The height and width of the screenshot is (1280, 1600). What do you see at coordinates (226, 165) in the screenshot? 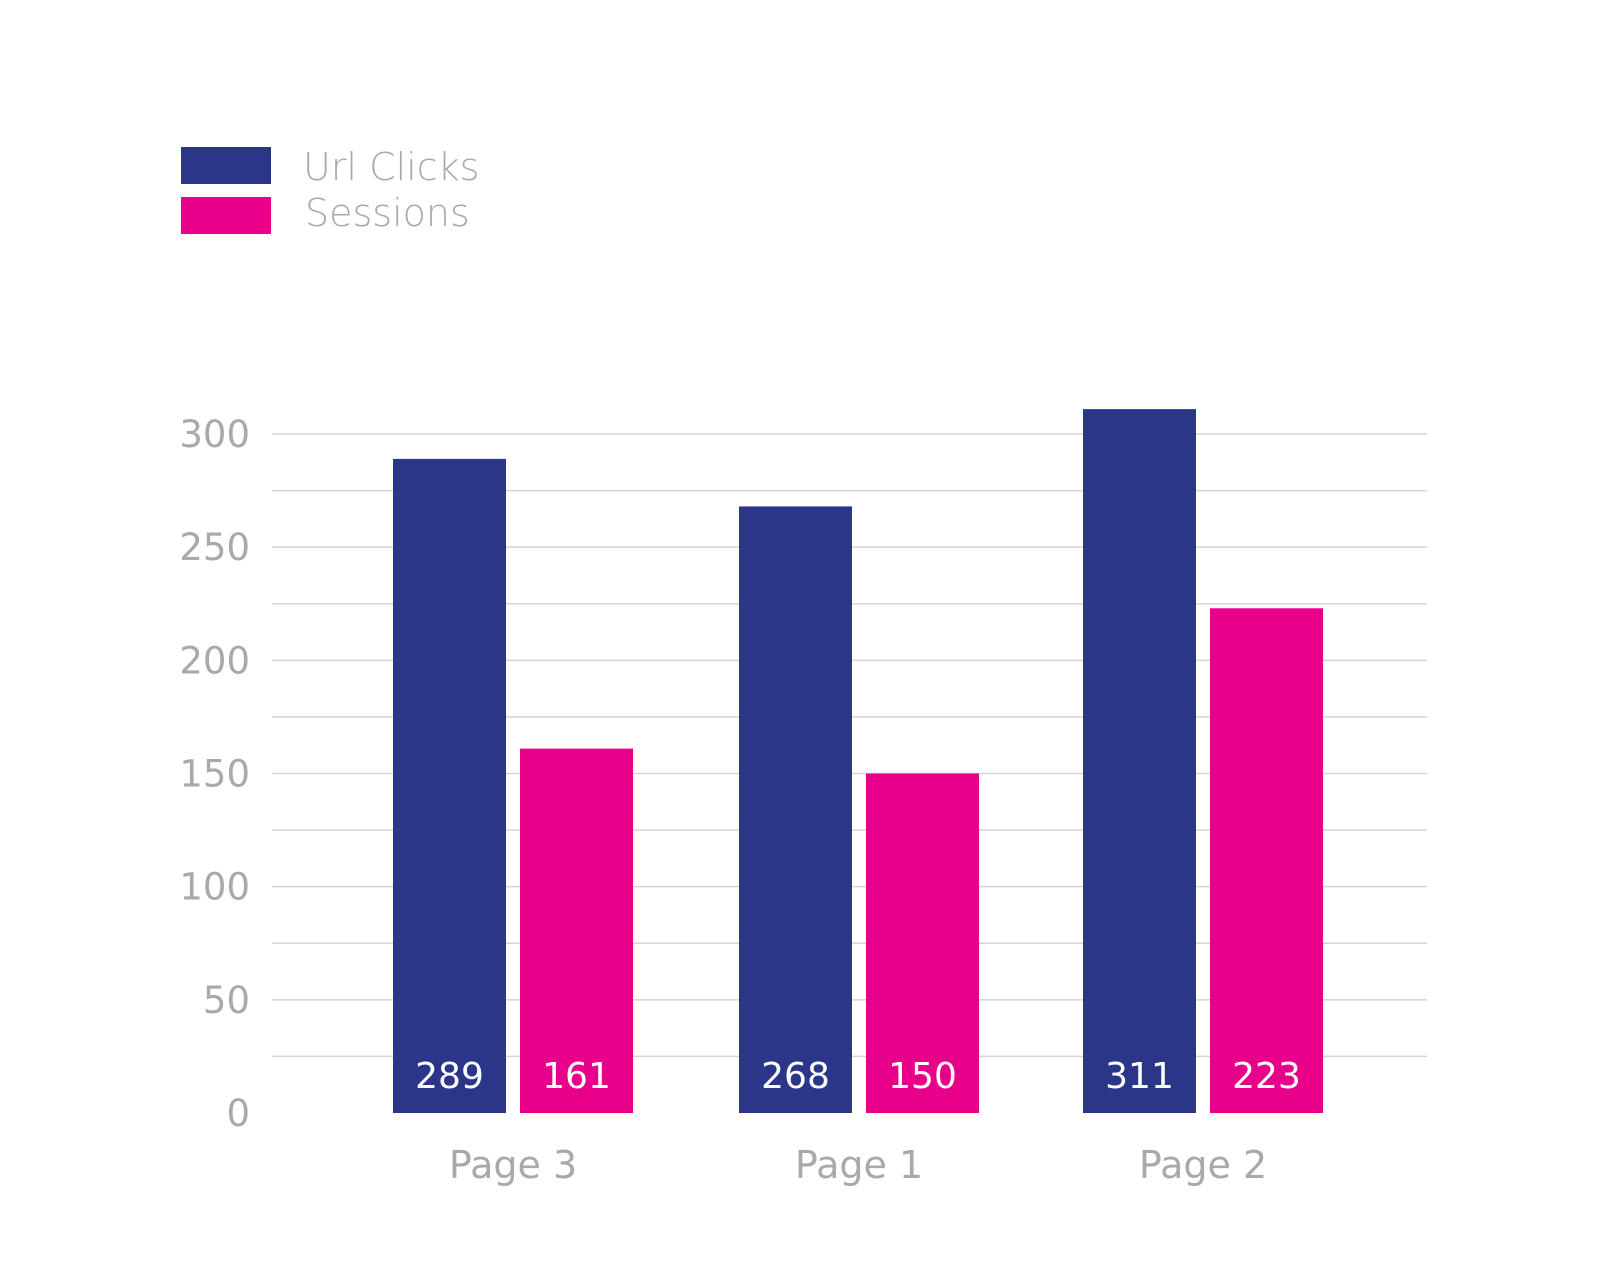
I see `legend-swatch-url-clicks` at bounding box center [226, 165].